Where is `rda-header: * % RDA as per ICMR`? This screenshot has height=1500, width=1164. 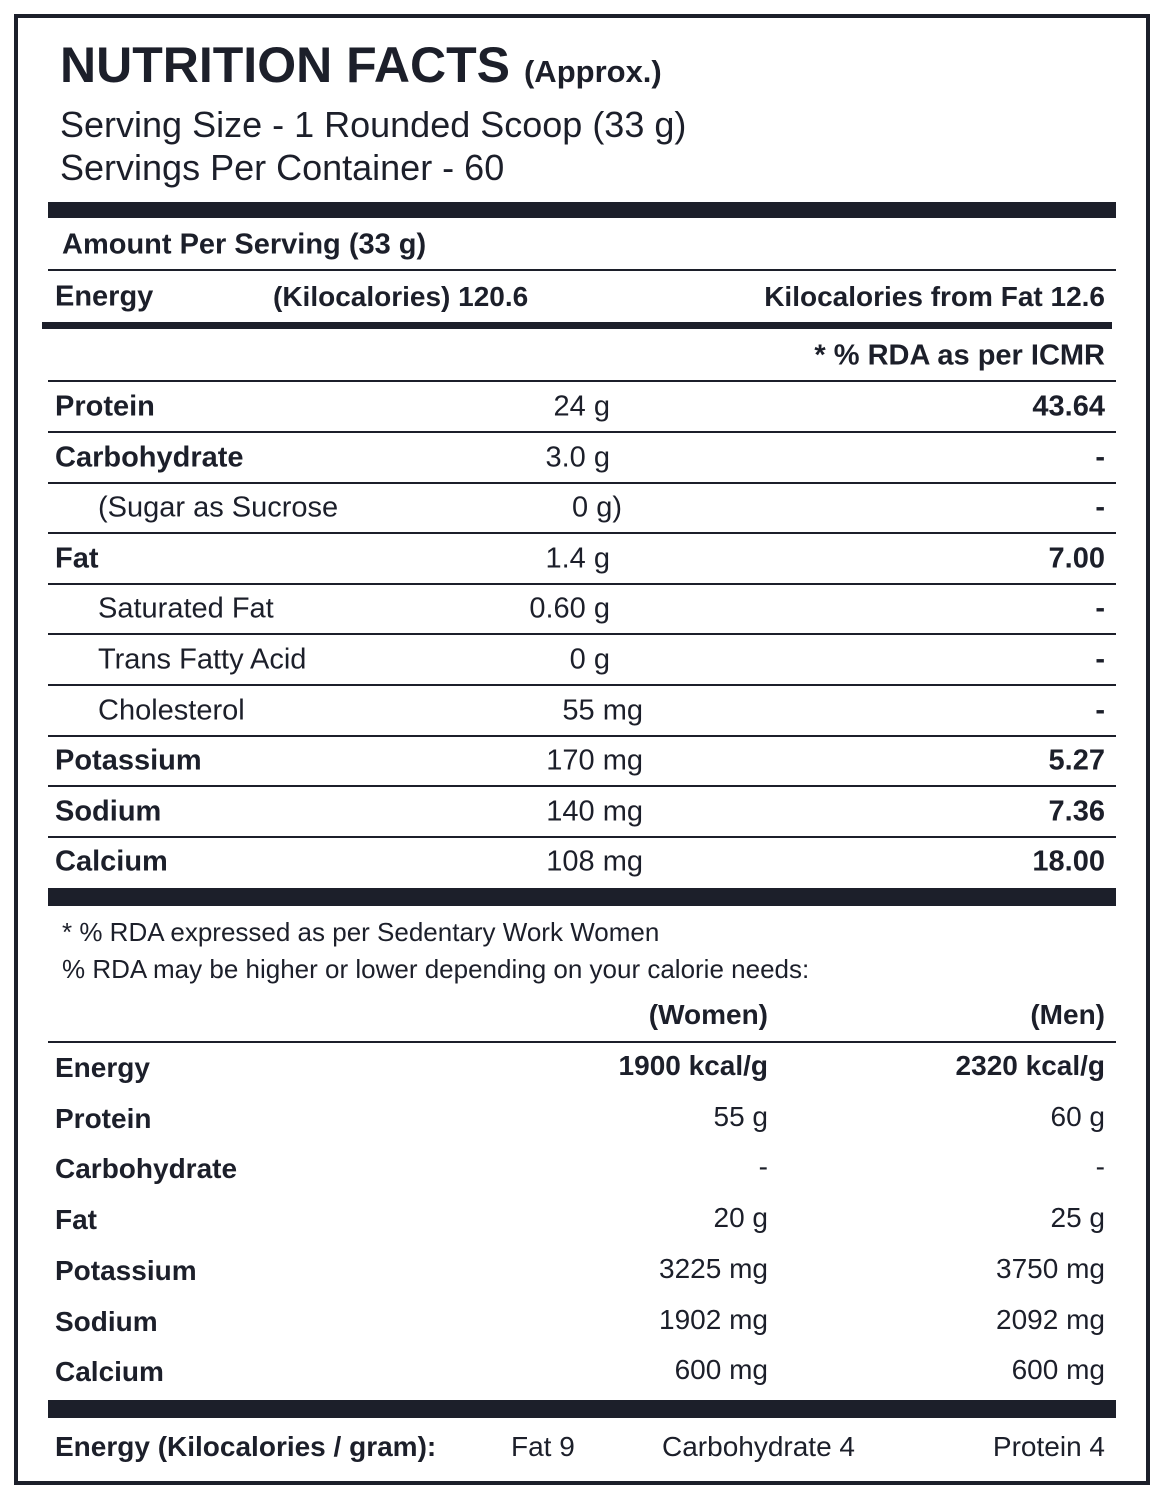 rda-header: * % RDA as per ICMR is located at coordinates (959, 355).